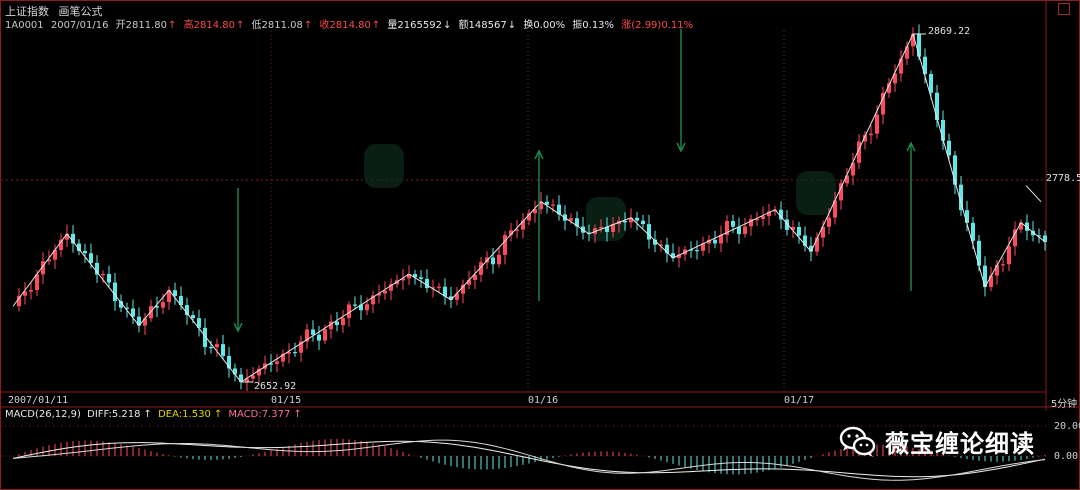 This screenshot has height=490, width=1080. What do you see at coordinates (282, 25) in the screenshot?
I see `low-value: 2811.08` at bounding box center [282, 25].